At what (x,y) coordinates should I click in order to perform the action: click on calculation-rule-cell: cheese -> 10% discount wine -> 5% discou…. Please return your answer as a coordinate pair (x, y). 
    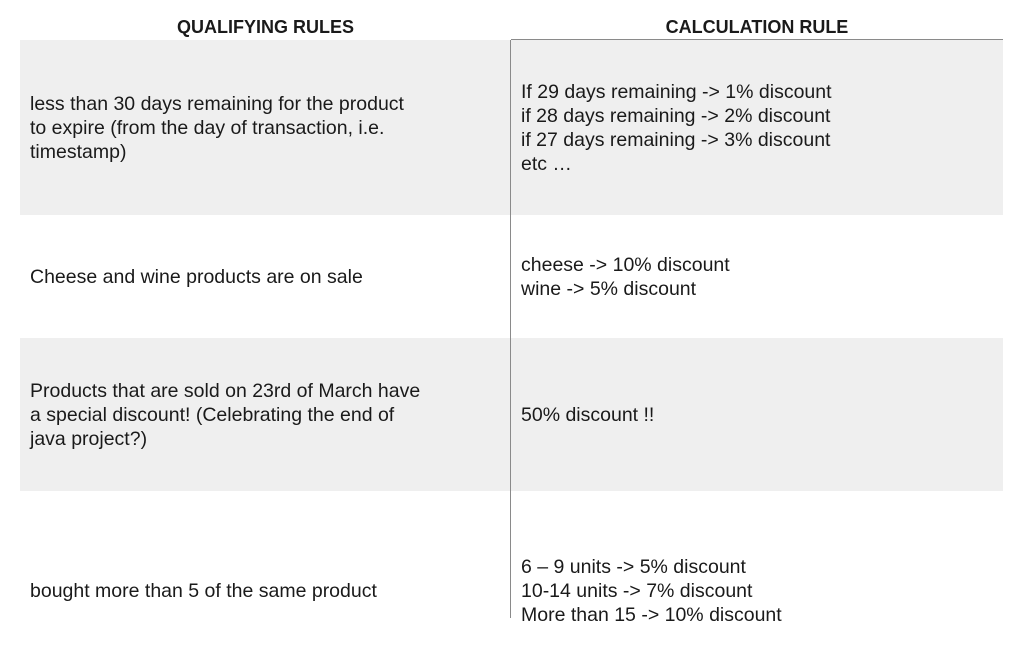
    Looking at the image, I should click on (625, 276).